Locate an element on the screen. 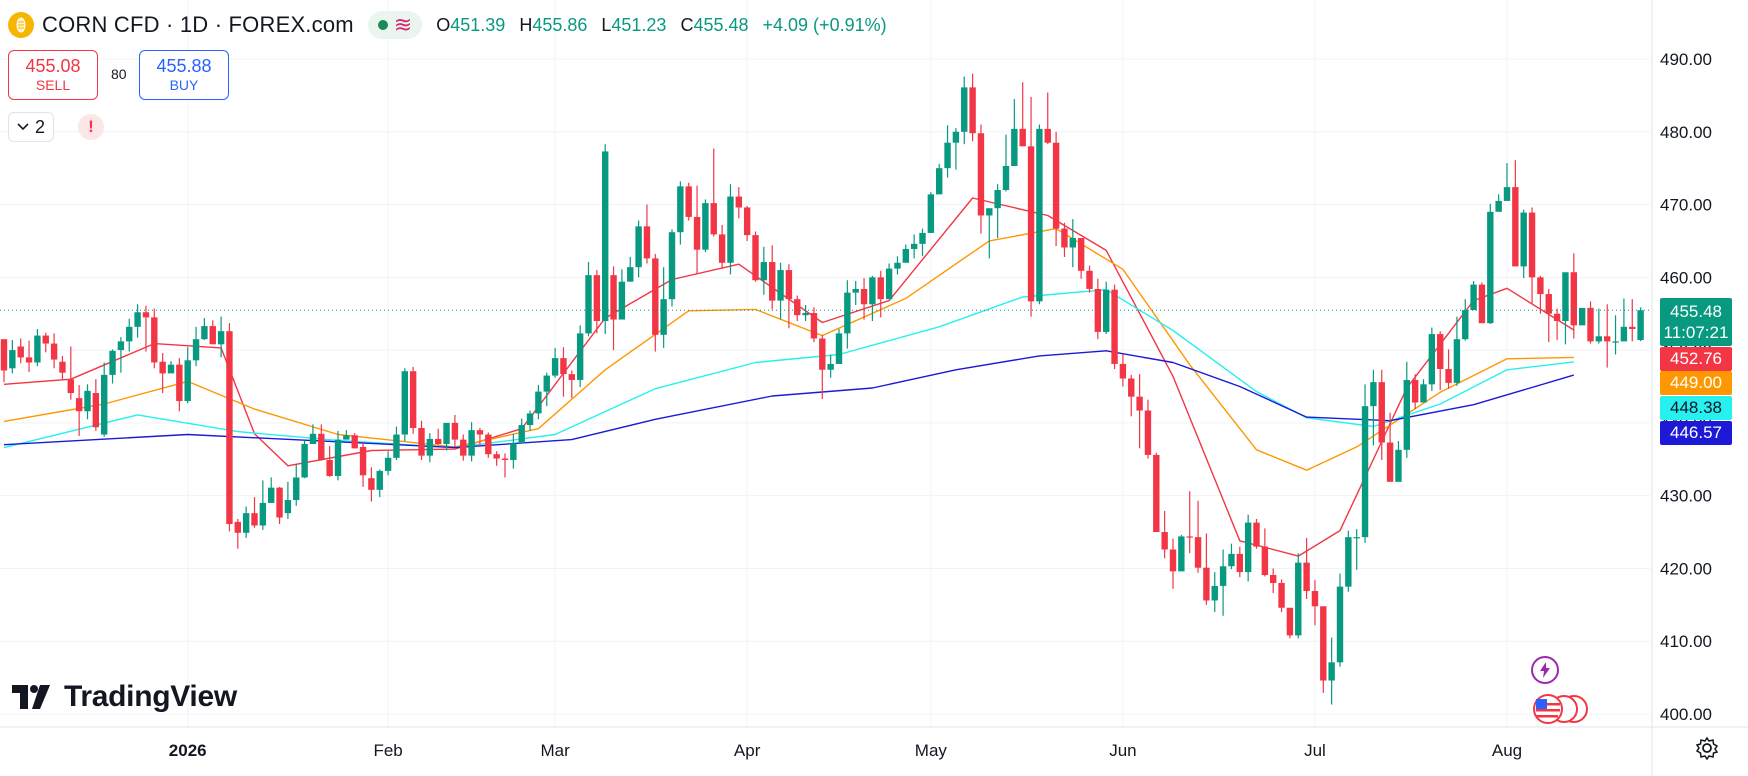 Image resolution: width=1748 pixels, height=776 pixels. alert-icon: ! is located at coordinates (91, 127).